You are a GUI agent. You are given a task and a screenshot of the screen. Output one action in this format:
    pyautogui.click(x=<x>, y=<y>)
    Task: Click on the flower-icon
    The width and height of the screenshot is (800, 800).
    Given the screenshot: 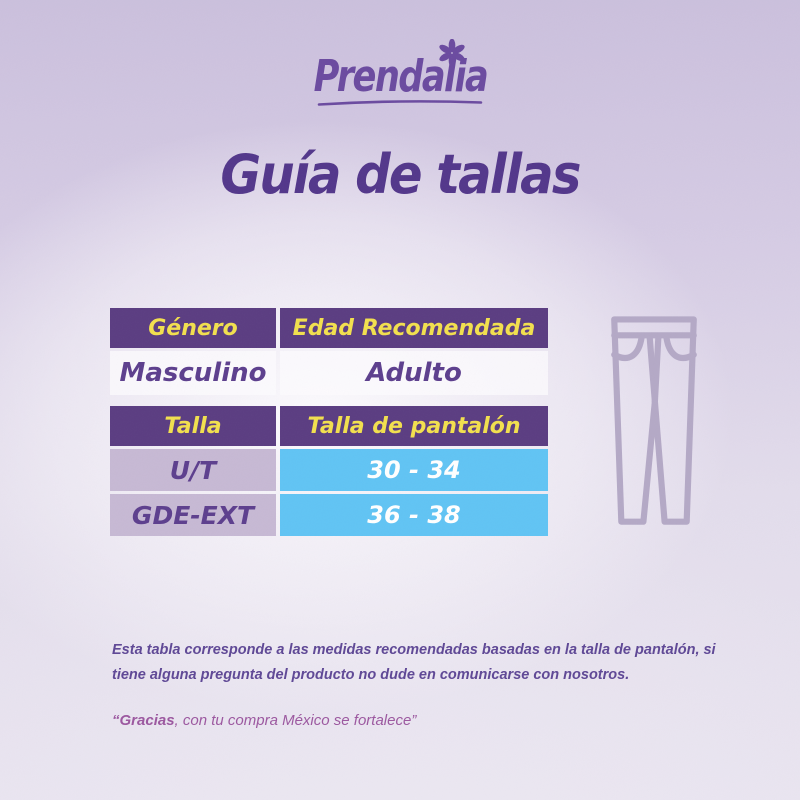 What is the action you would take?
    pyautogui.click(x=452, y=53)
    